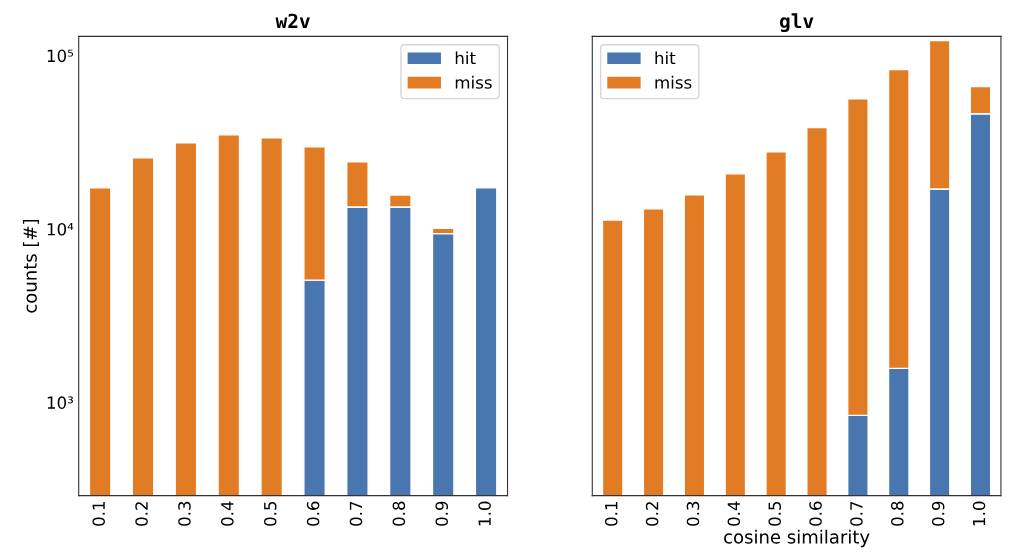 The width and height of the screenshot is (1009, 560). I want to click on x-axis-title: cosine similarity, so click(797, 538).